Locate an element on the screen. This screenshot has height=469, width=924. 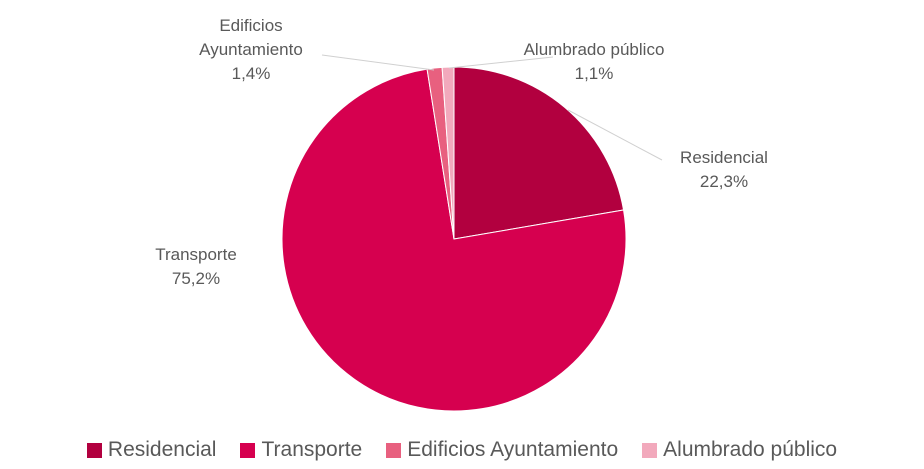
data-label: Residencial 22,3% is located at coordinates (724, 170).